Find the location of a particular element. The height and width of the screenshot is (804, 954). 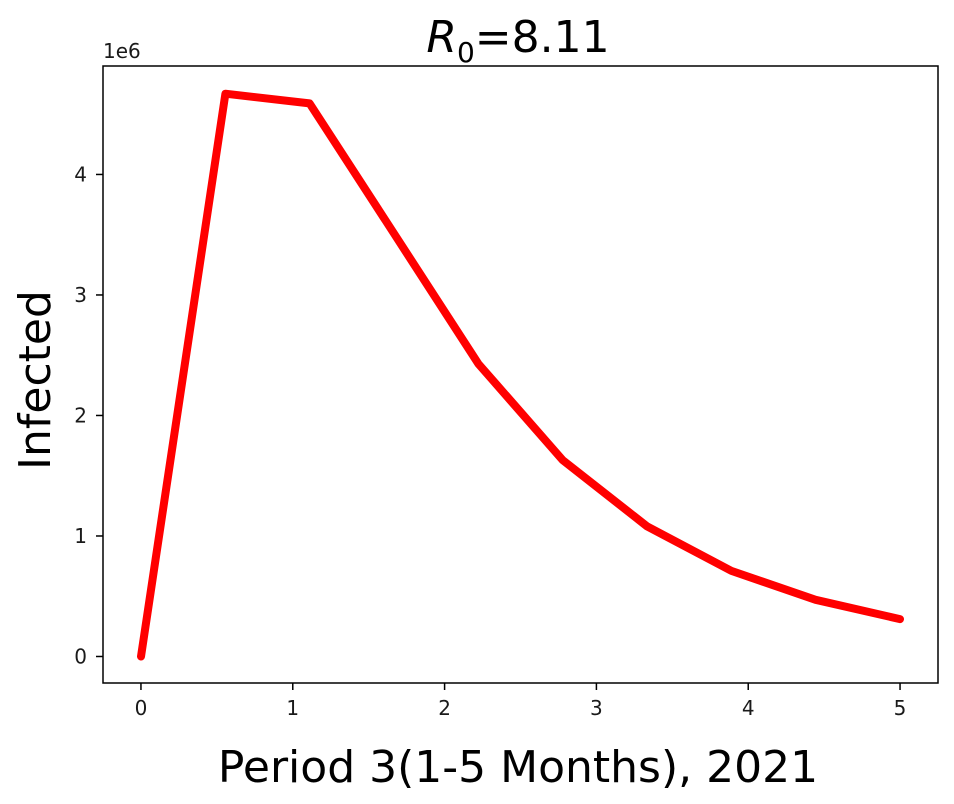

title-value: =8.11 is located at coordinates (542, 37).